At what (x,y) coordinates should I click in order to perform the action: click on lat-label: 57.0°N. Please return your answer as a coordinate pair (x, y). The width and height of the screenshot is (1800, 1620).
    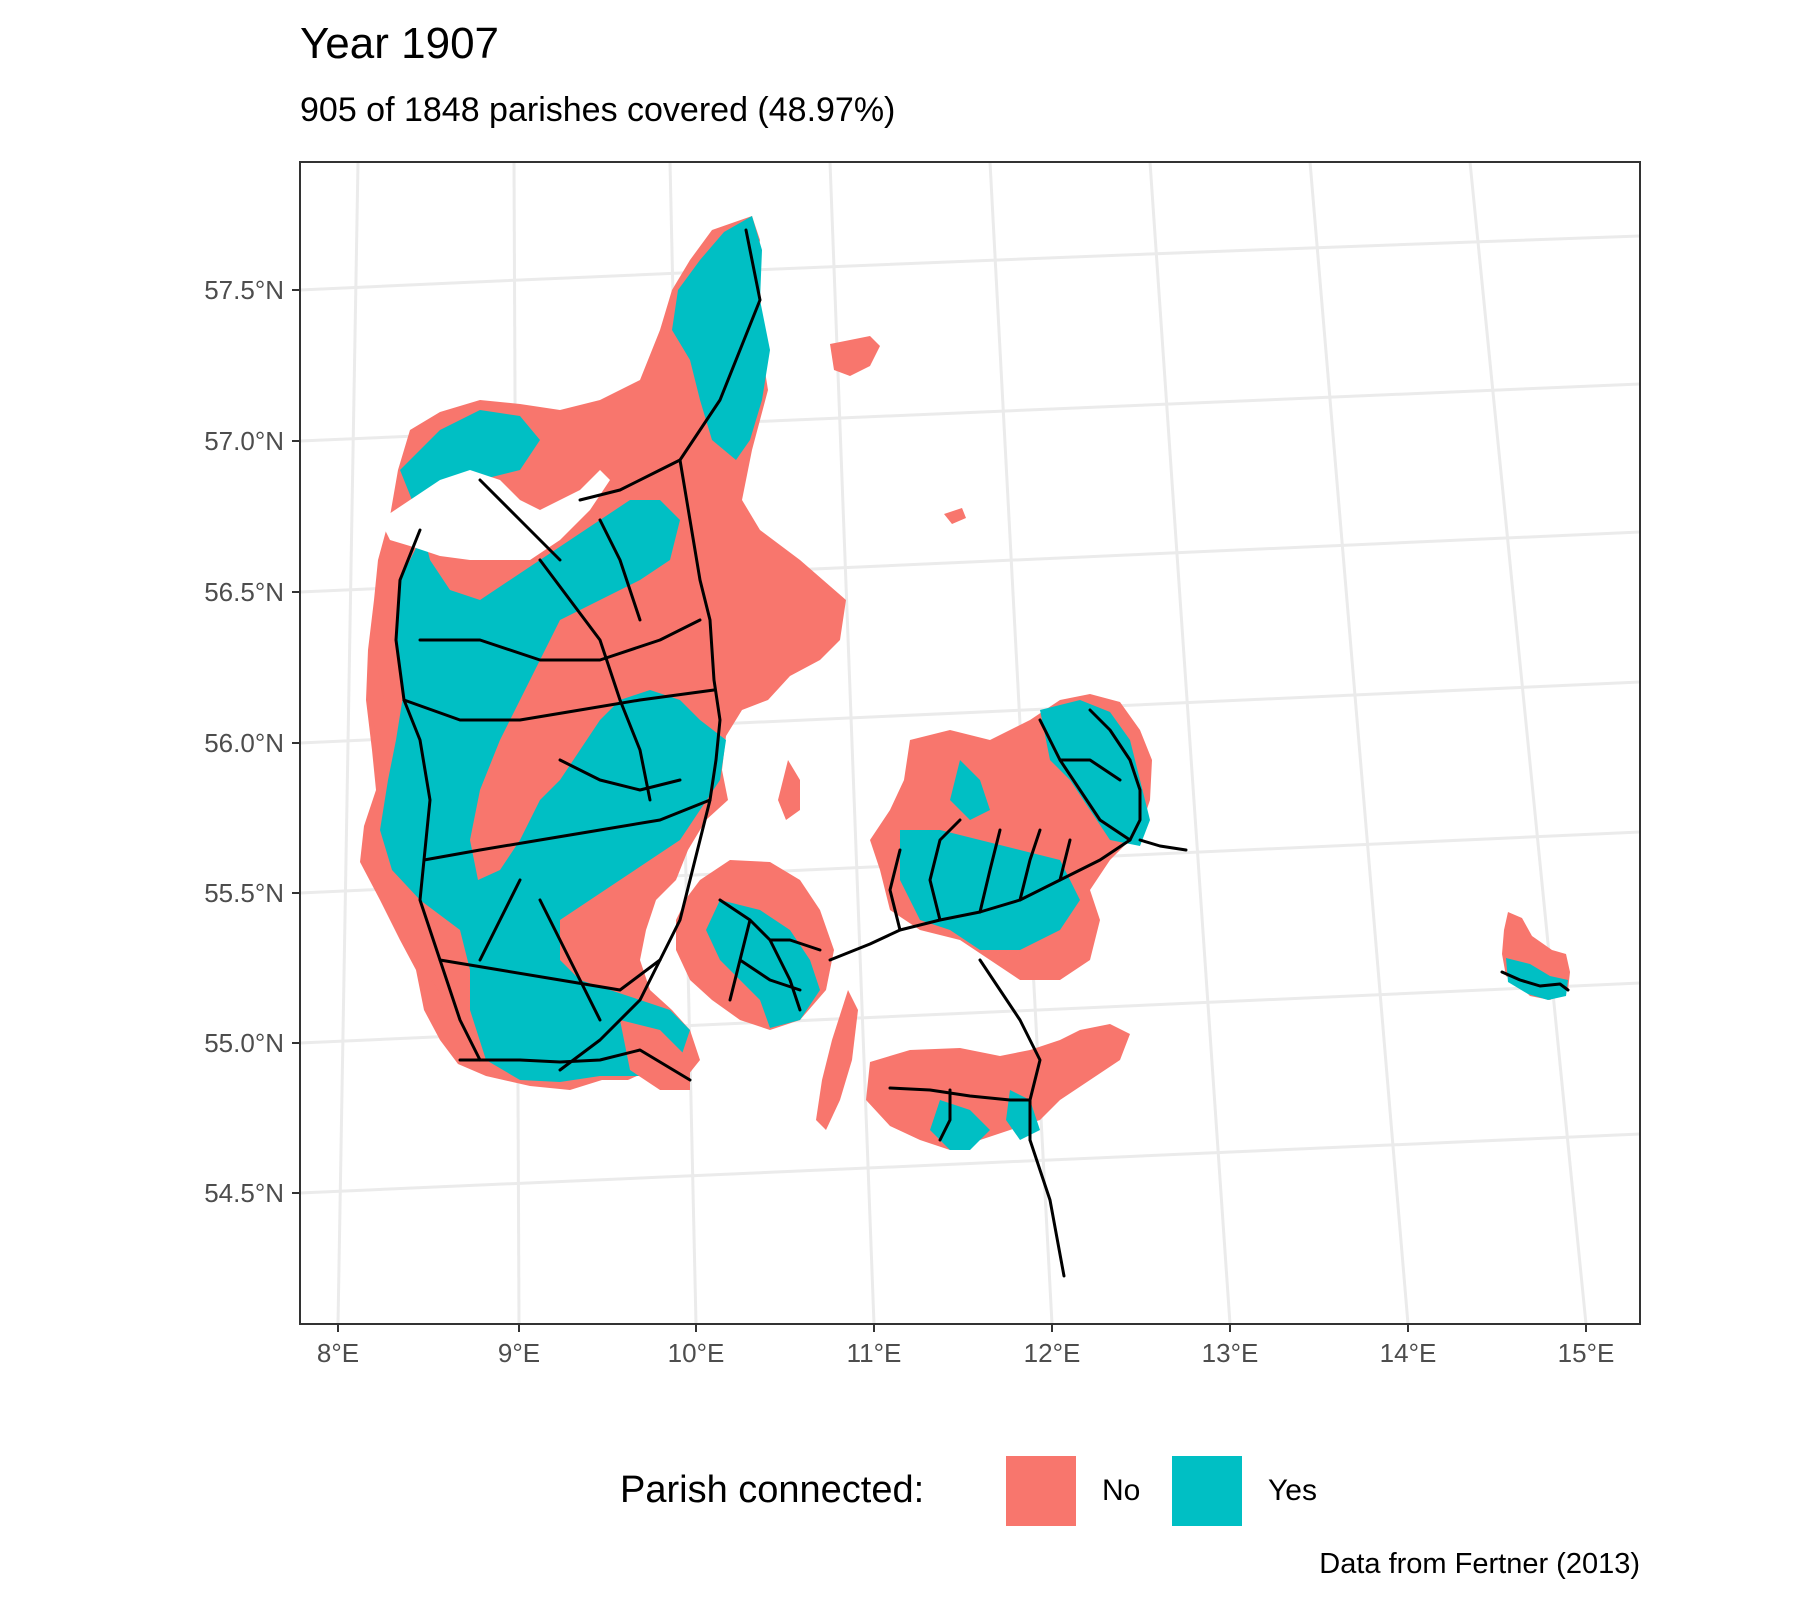
    Looking at the image, I should click on (244, 441).